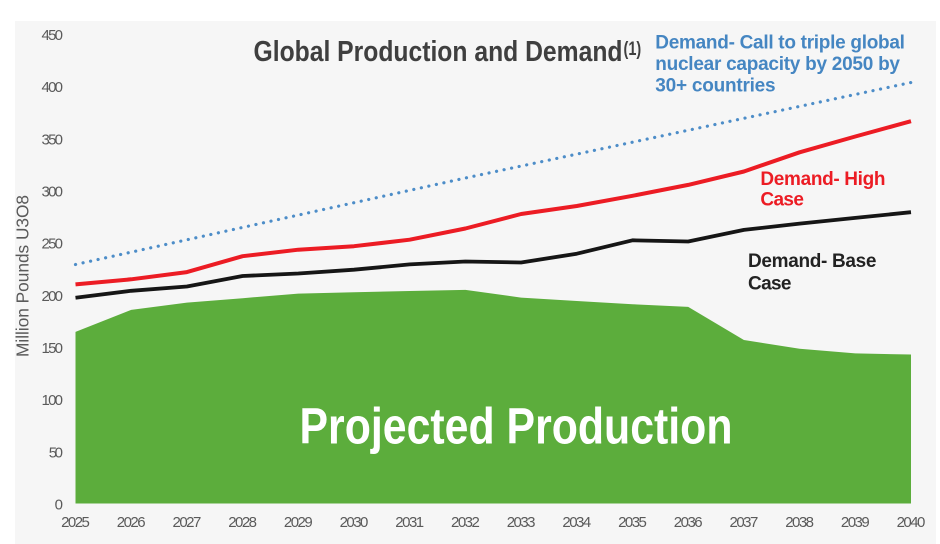 The height and width of the screenshot is (544, 940). Describe the element at coordinates (53, 348) in the screenshot. I see `svg-text: 150` at that location.